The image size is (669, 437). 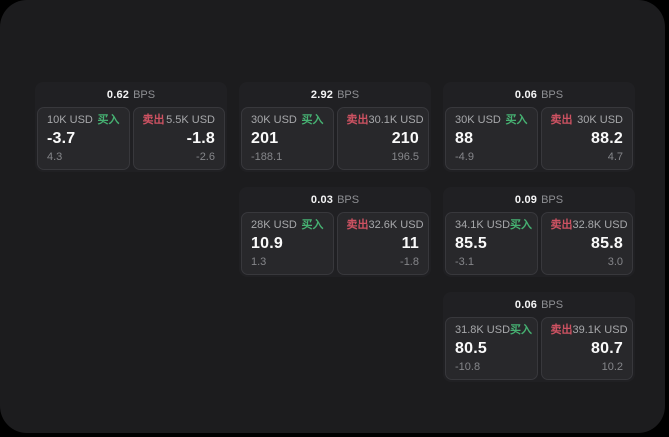 What do you see at coordinates (471, 348) in the screenshot?
I see `buy-price: 80.5` at bounding box center [471, 348].